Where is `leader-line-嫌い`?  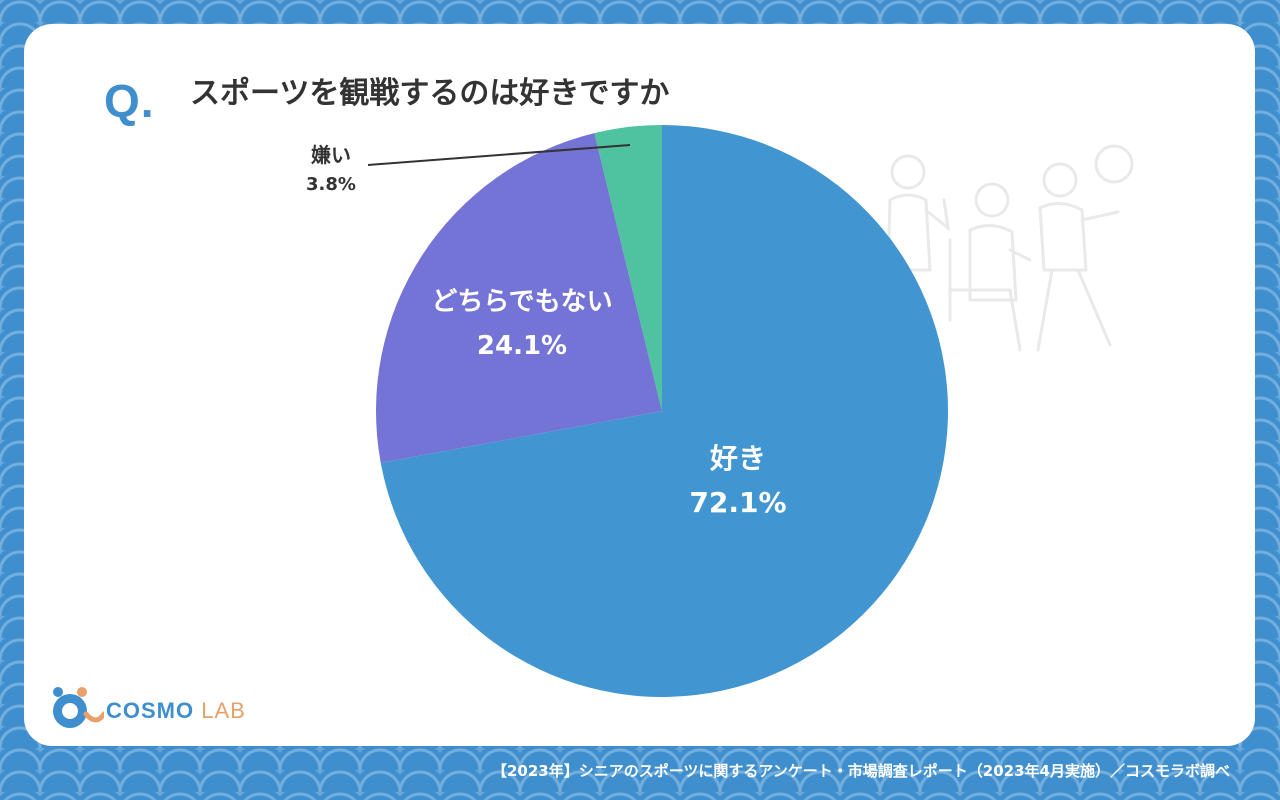
leader-line-嫌い is located at coordinates (499, 155).